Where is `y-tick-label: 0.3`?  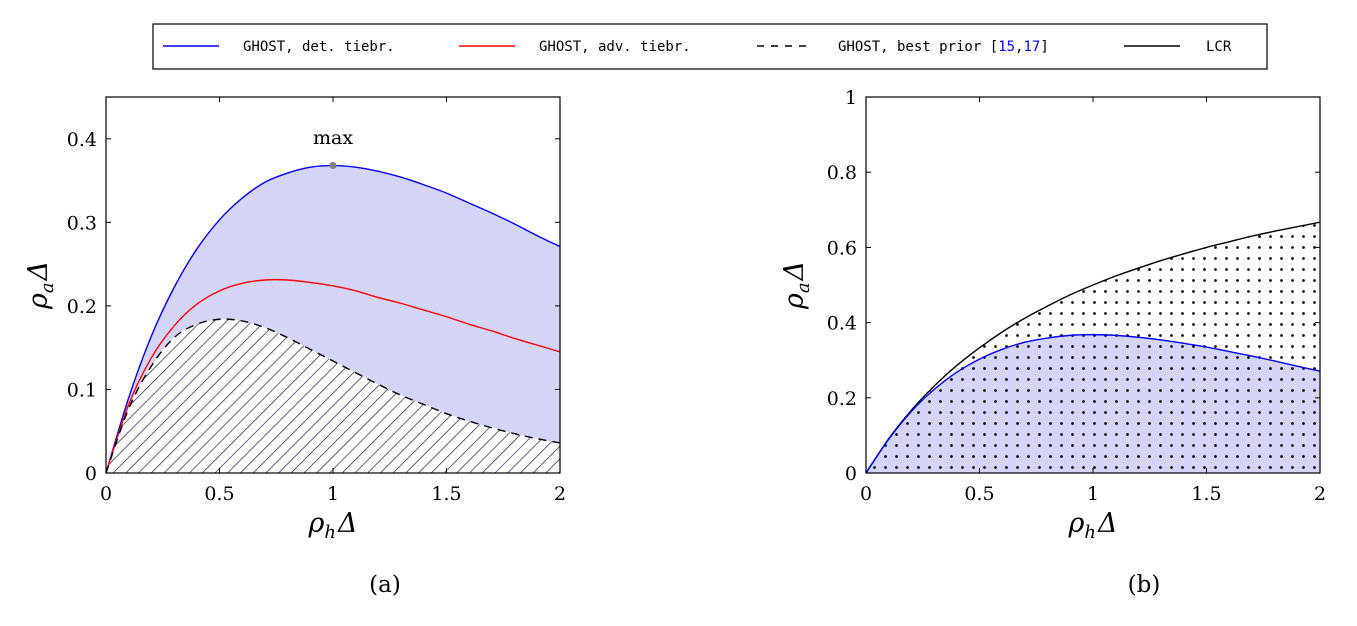
y-tick-label: 0.3 is located at coordinates (82, 223).